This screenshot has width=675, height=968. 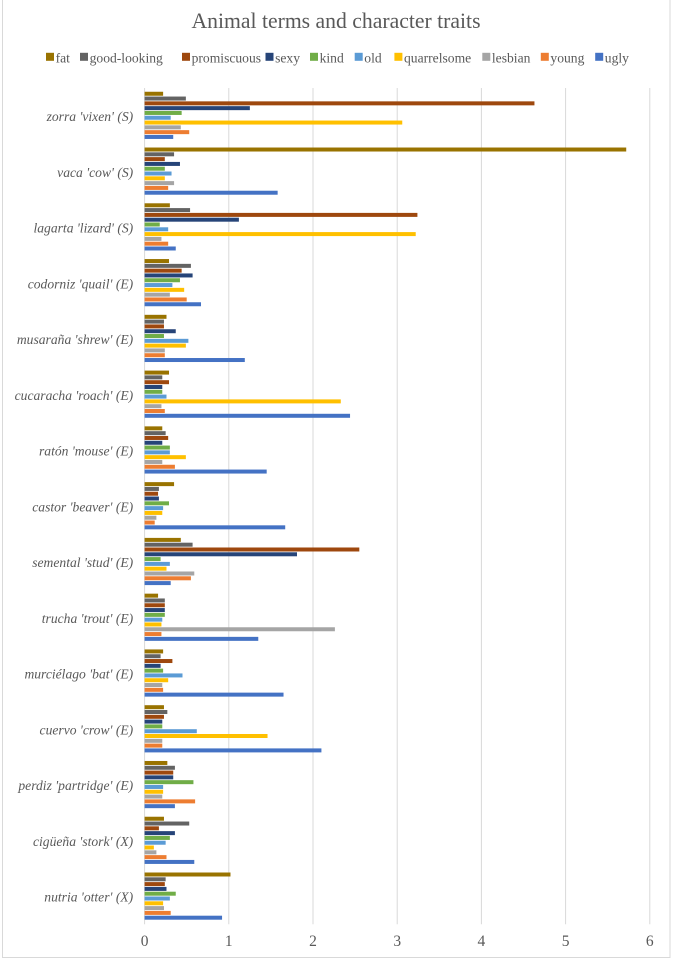 I want to click on svg-text: murciélago 'bat' (E), so click(x=78, y=675).